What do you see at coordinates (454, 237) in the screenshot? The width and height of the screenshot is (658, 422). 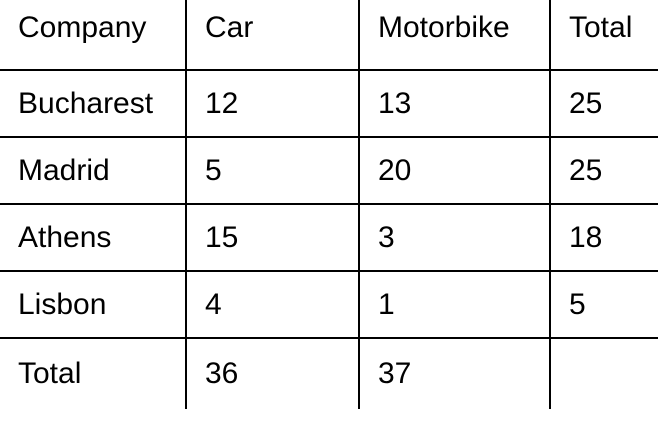 I see `table-cell-motorbike: 3` at bounding box center [454, 237].